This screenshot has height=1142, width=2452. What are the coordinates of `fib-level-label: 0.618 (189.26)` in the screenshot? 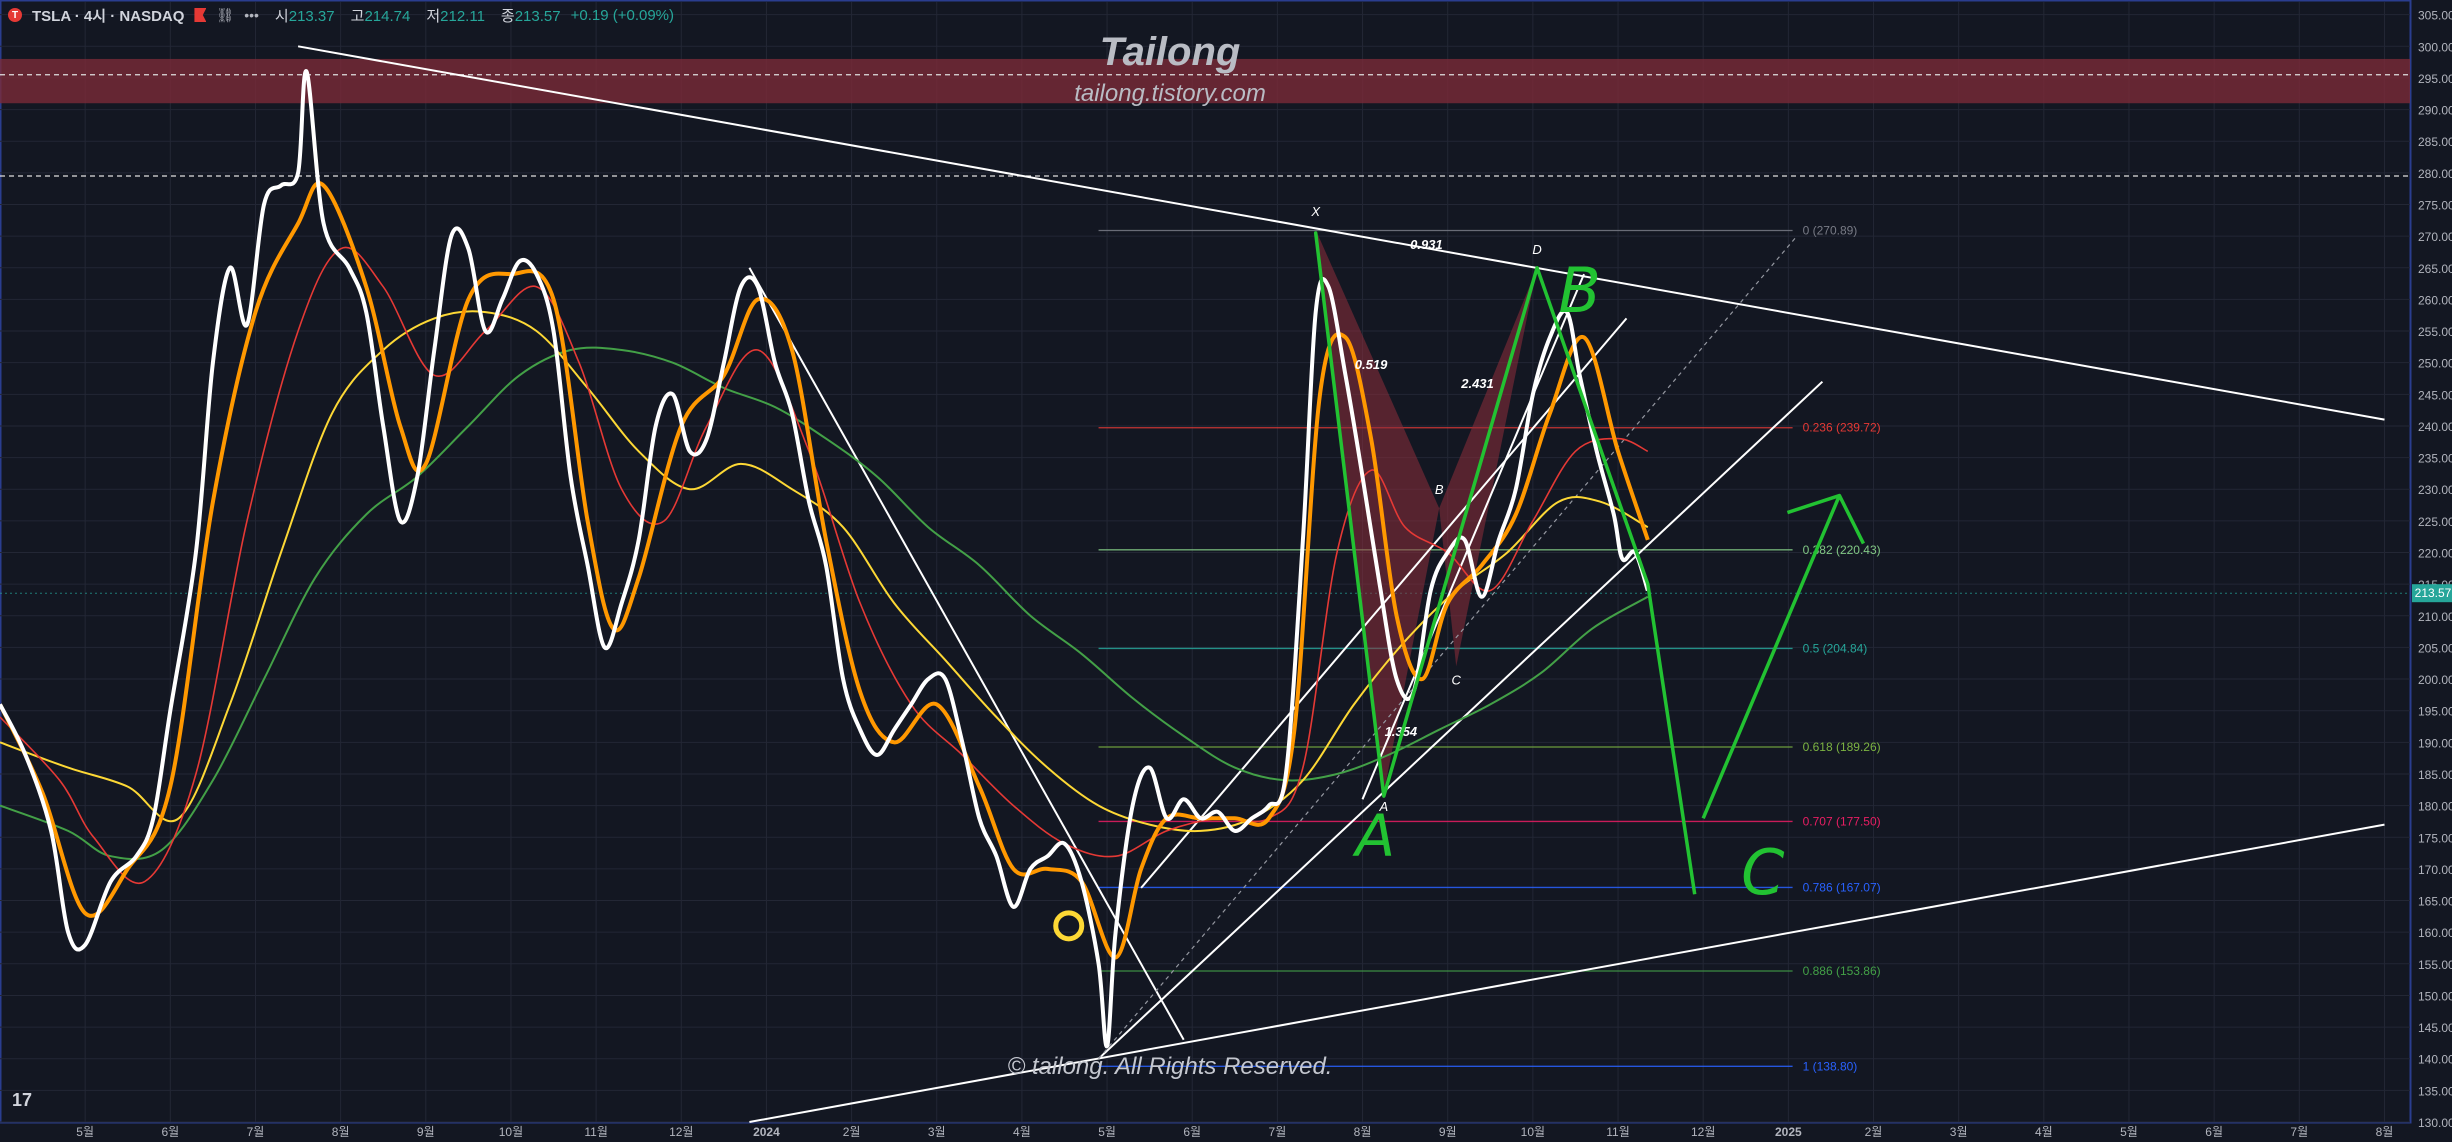 It's located at (1842, 747).